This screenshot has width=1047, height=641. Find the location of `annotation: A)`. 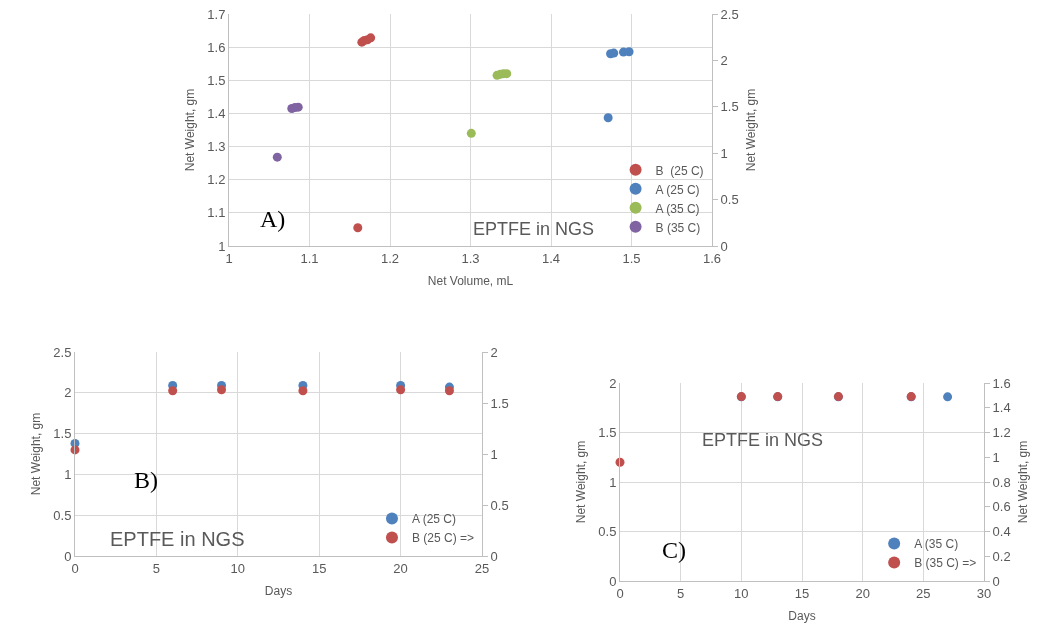

annotation: A) is located at coordinates (273, 219).